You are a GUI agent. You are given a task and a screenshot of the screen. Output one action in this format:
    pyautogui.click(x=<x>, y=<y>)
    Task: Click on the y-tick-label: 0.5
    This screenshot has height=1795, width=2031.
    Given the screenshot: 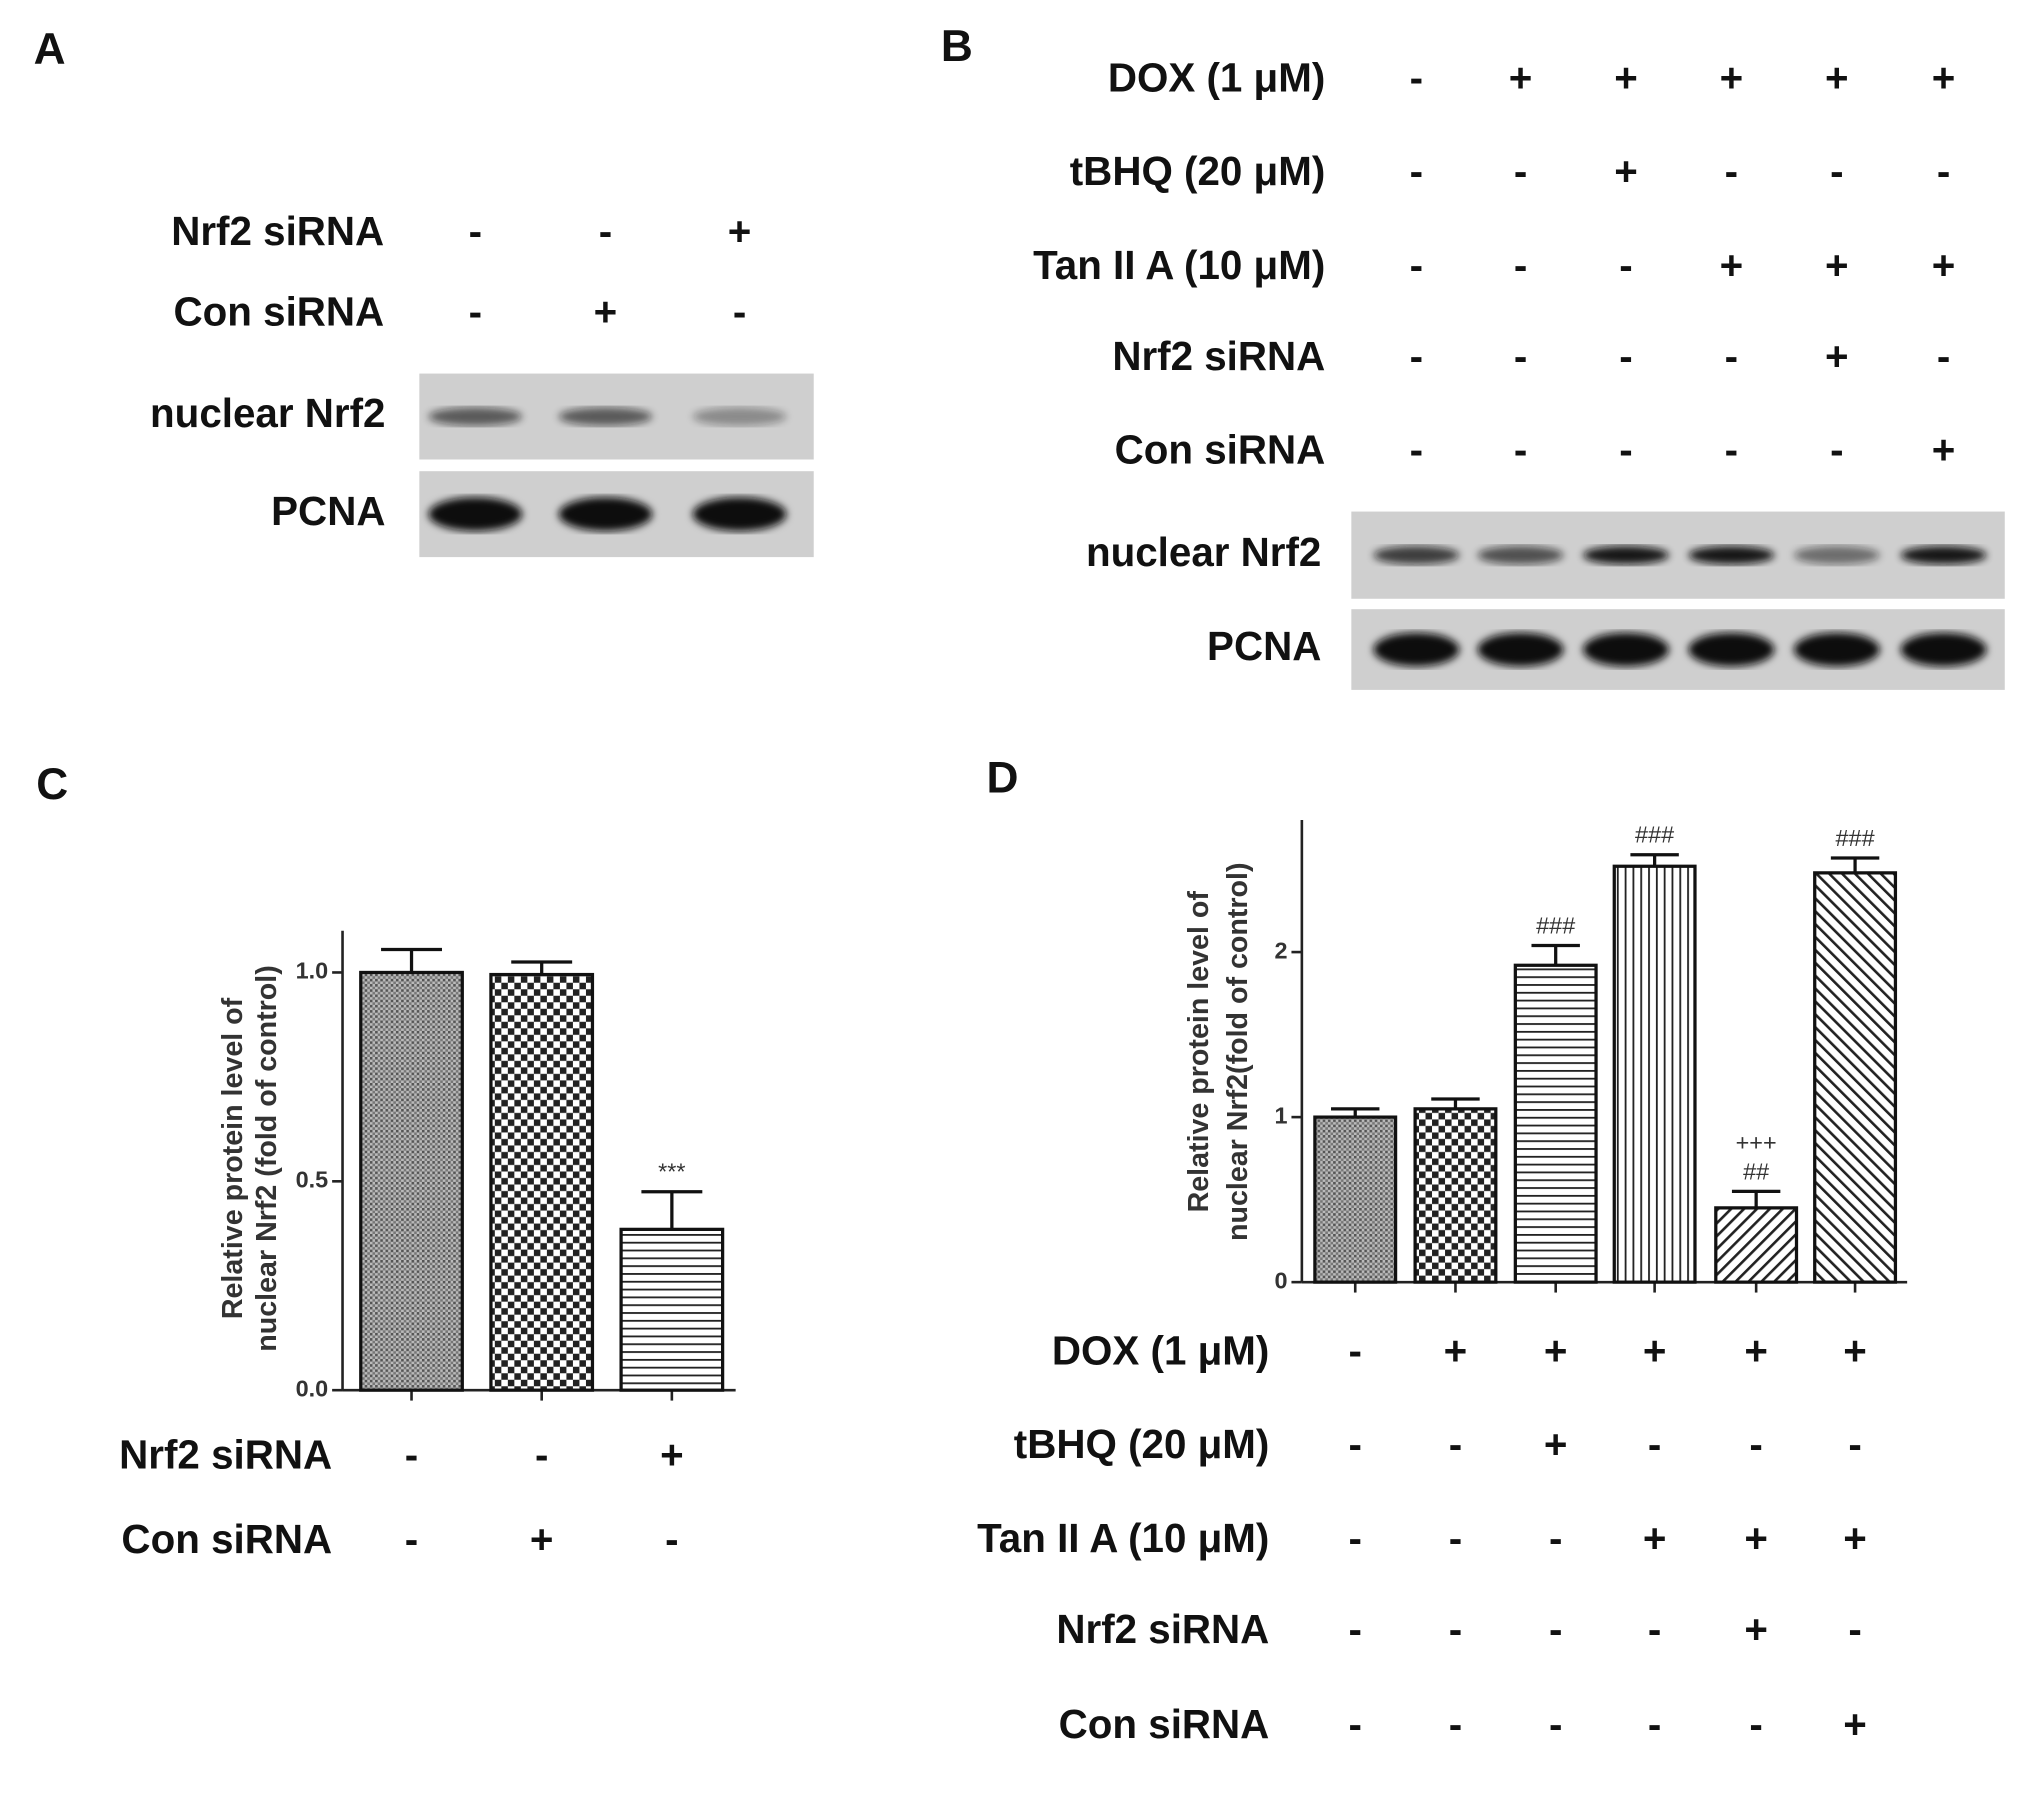 What is the action you would take?
    pyautogui.click(x=312, y=1180)
    